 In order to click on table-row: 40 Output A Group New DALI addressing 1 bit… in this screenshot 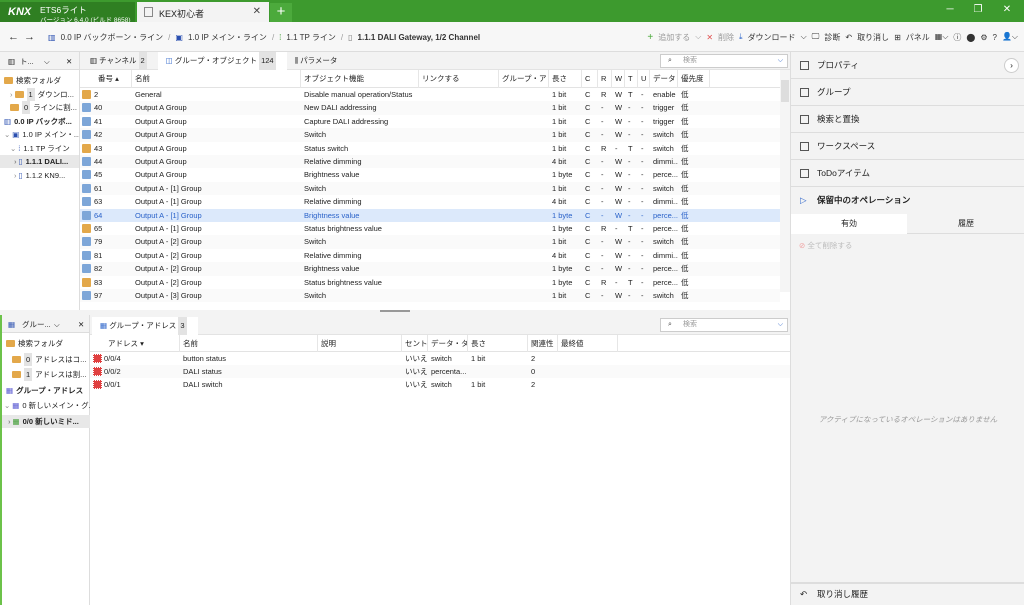, I will do `click(430, 108)`.